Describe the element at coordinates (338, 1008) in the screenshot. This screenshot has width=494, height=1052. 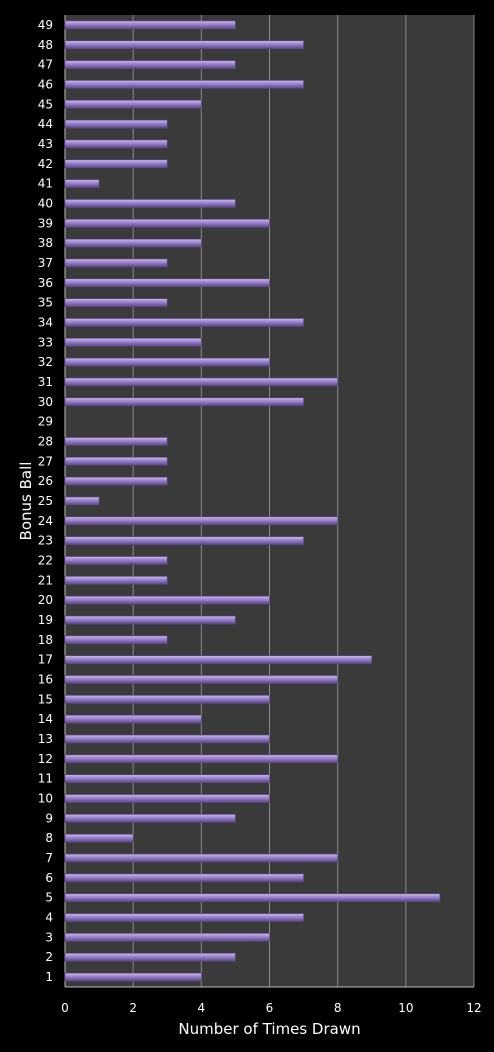
I see `x-tick-label: 8` at that location.